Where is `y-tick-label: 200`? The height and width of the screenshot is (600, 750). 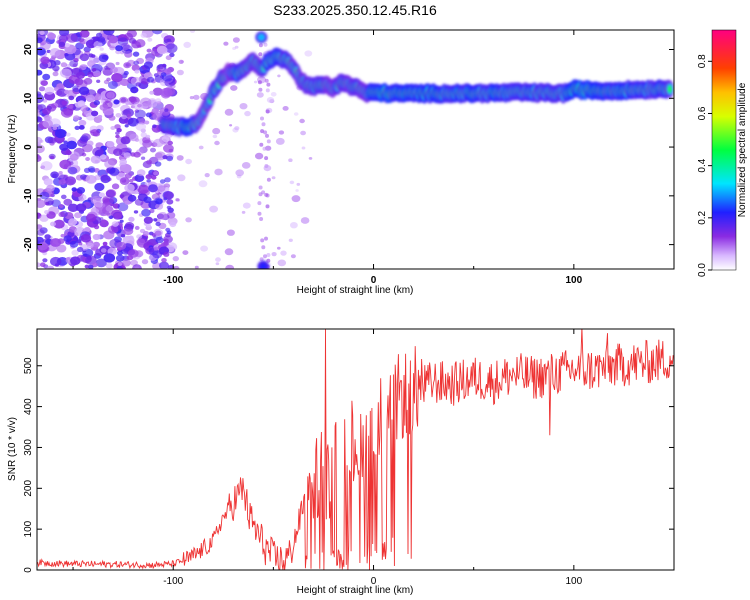 y-tick-label: 200 is located at coordinates (28, 488).